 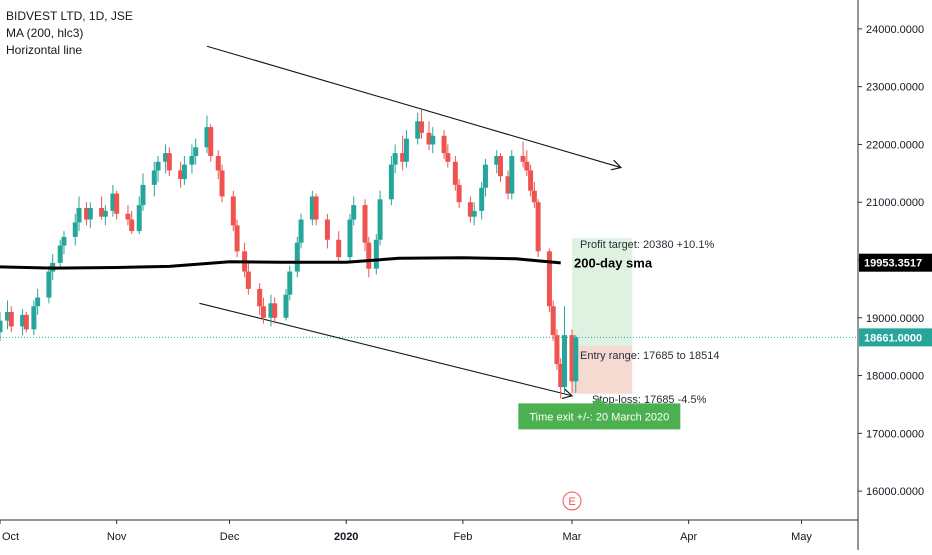 What do you see at coordinates (10, 537) in the screenshot?
I see `x-tick-label: Oct` at bounding box center [10, 537].